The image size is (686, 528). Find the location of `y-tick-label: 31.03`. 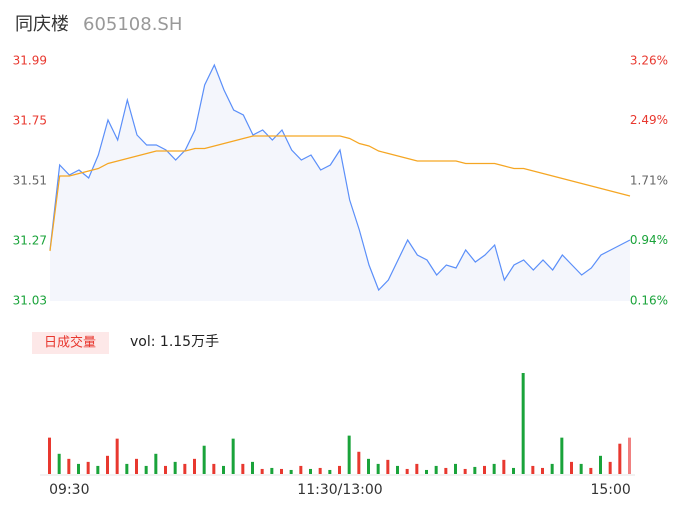

y-tick-label: 31.03 is located at coordinates (30, 301).